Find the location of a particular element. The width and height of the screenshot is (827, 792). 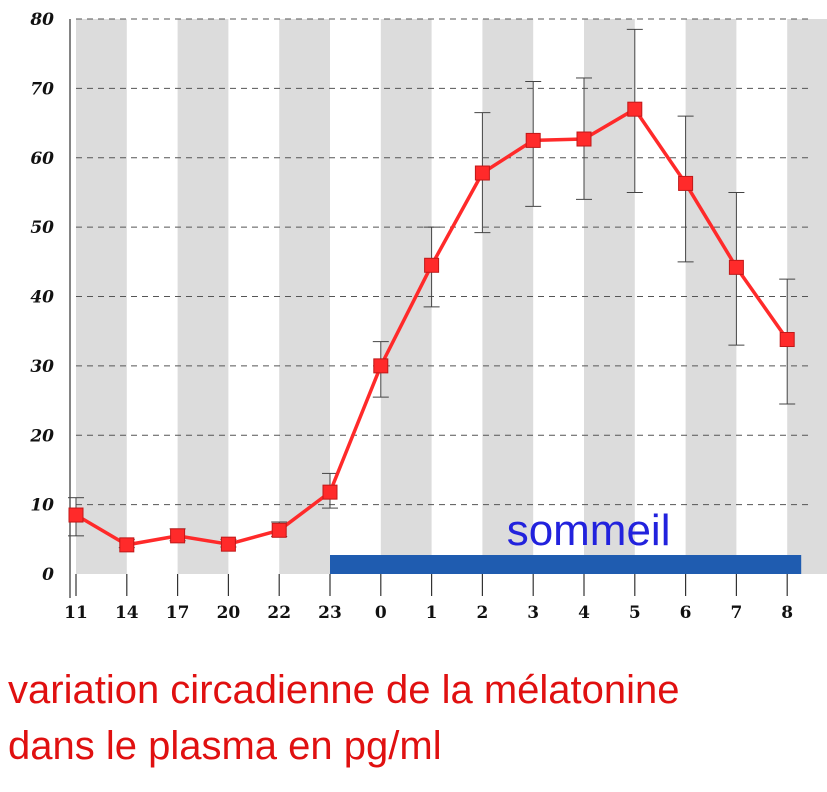

x-tick-label: 22 is located at coordinates (279, 613).